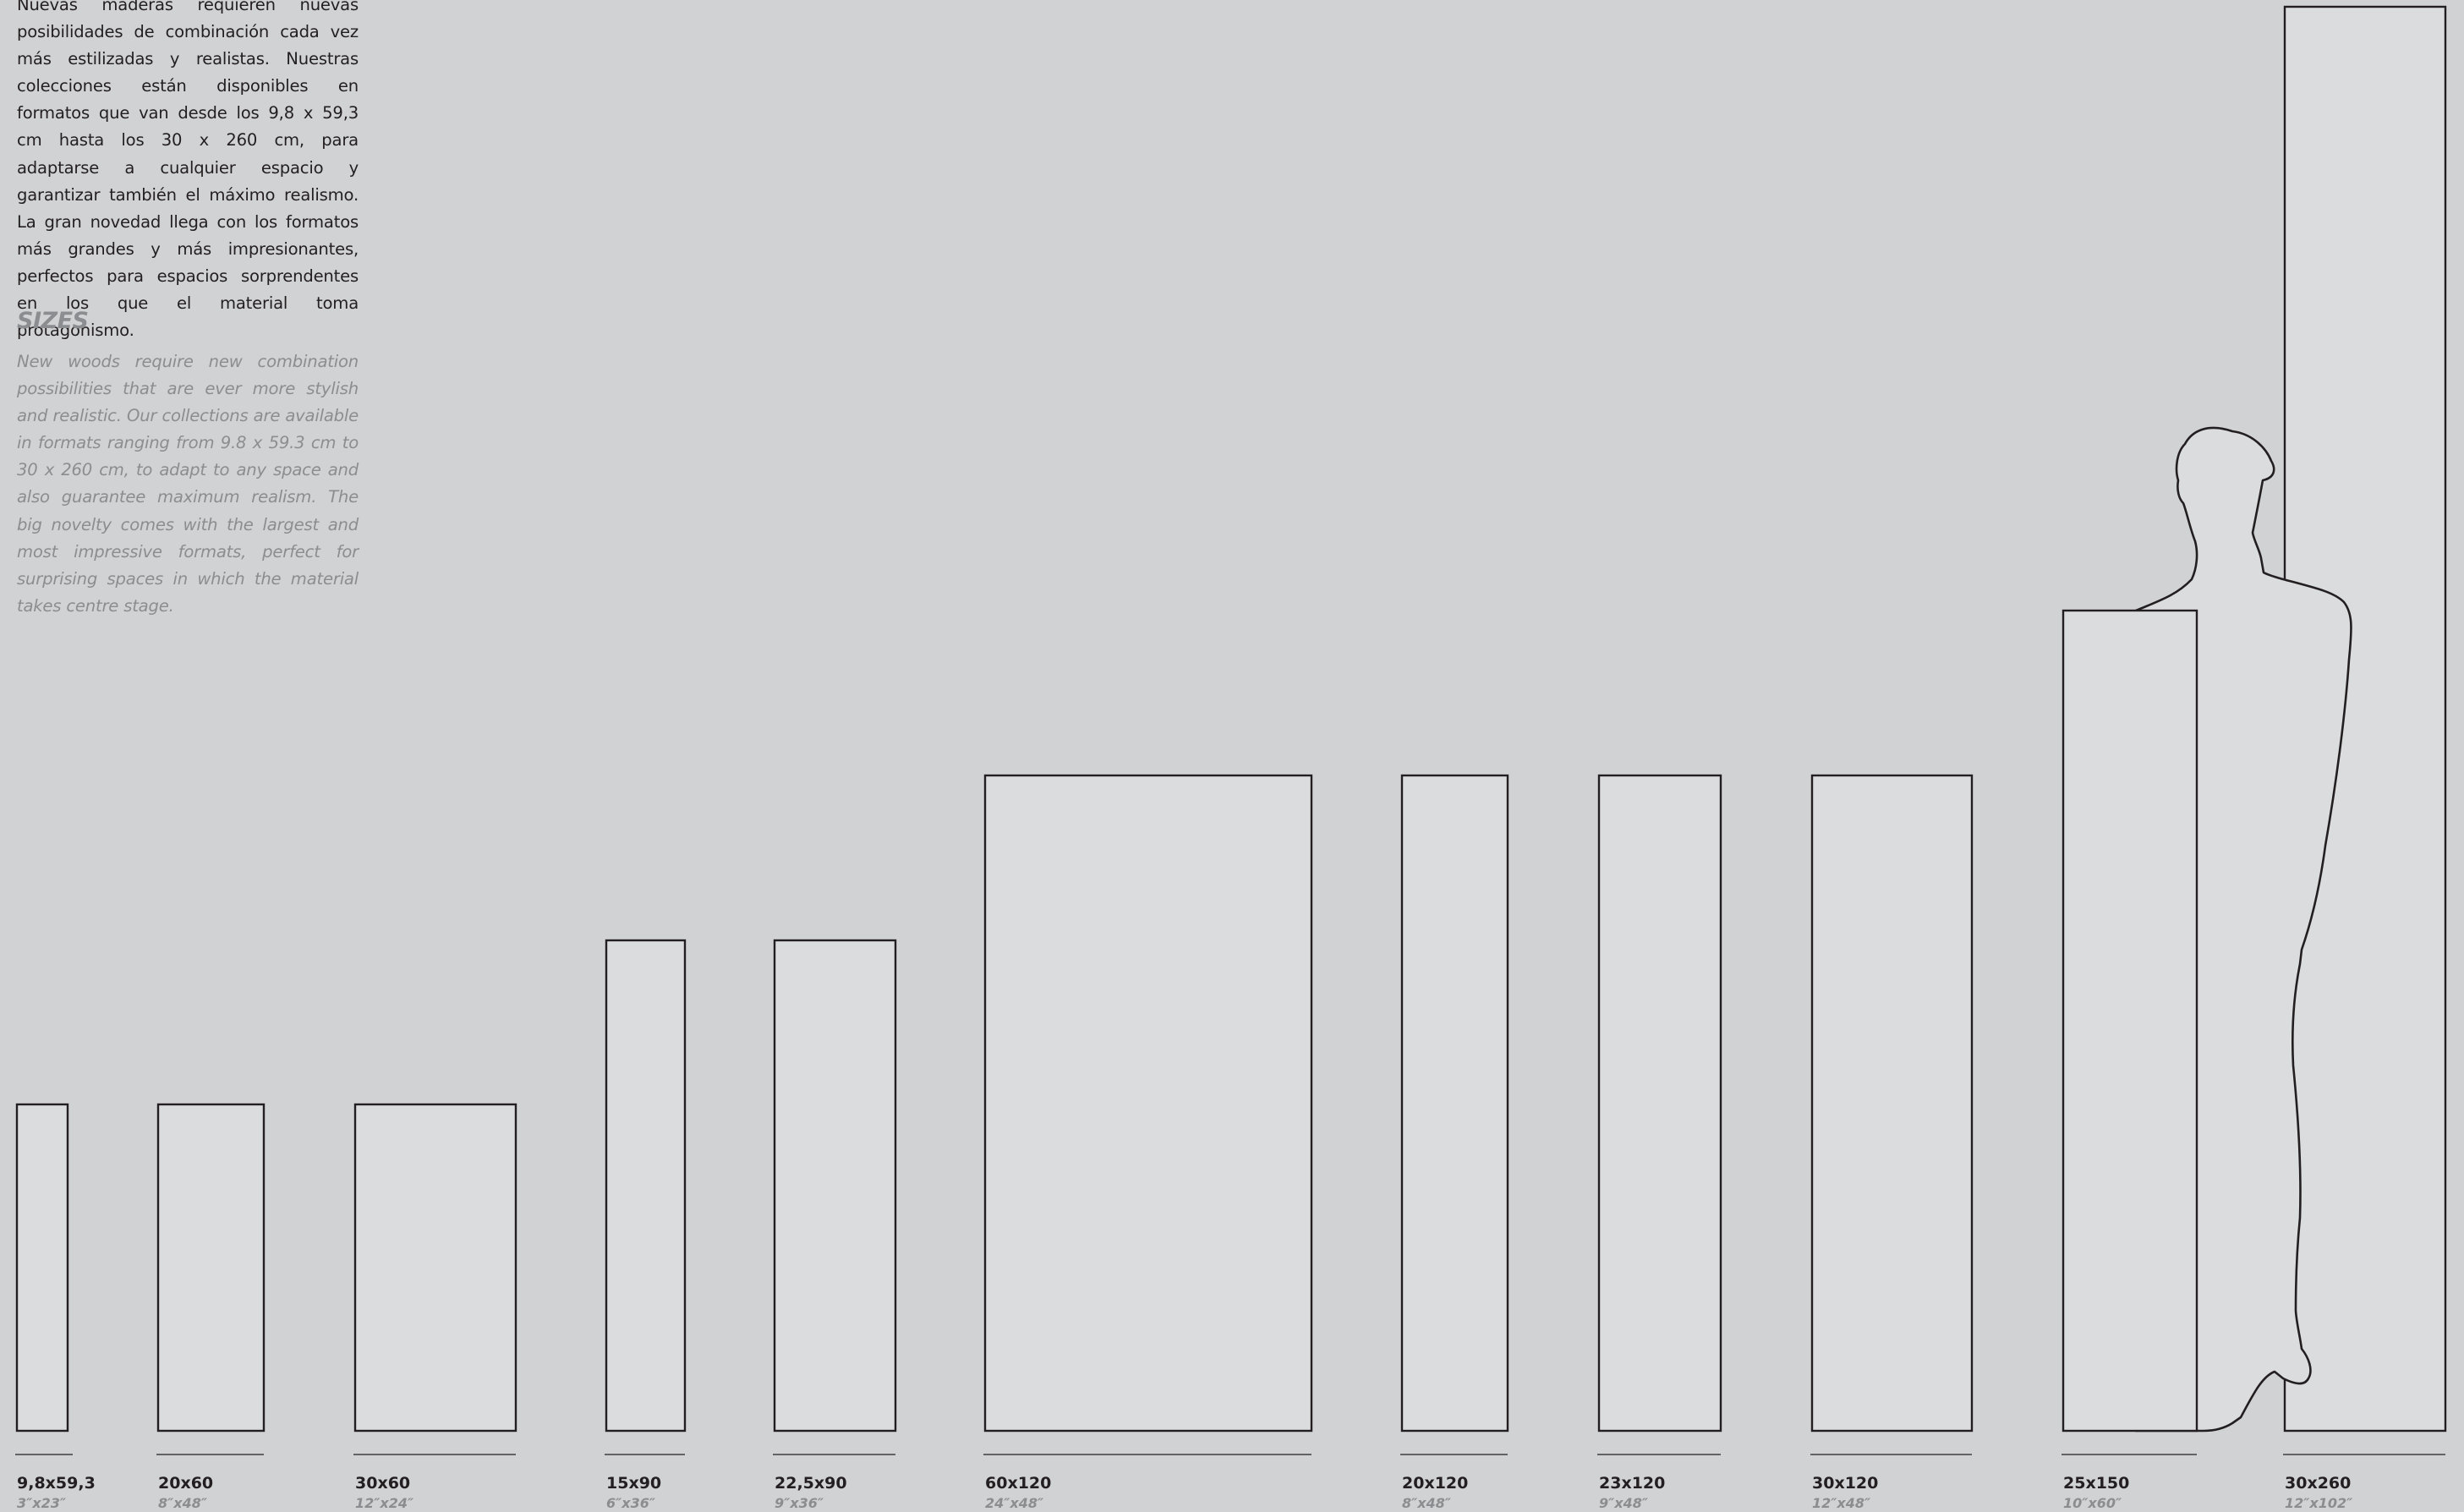 This screenshot has width=2464, height=1512. Describe the element at coordinates (185, 1483) in the screenshot. I see `format-label-metric: 20x60` at that location.